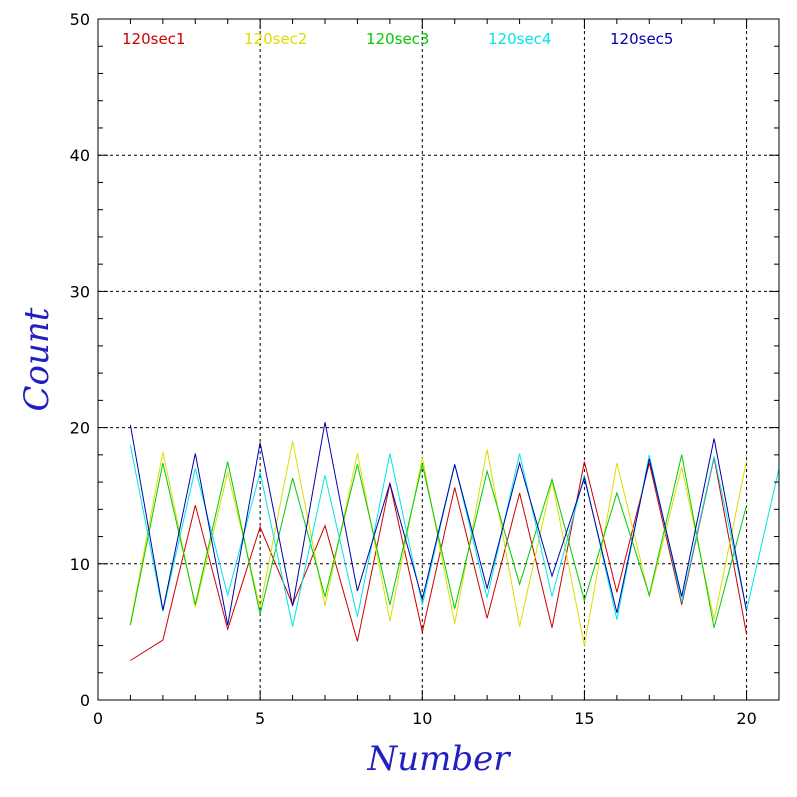 The width and height of the screenshot is (797, 797). Describe the element at coordinates (519, 39) in the screenshot. I see `legend-entry-4: 120sec4` at that location.